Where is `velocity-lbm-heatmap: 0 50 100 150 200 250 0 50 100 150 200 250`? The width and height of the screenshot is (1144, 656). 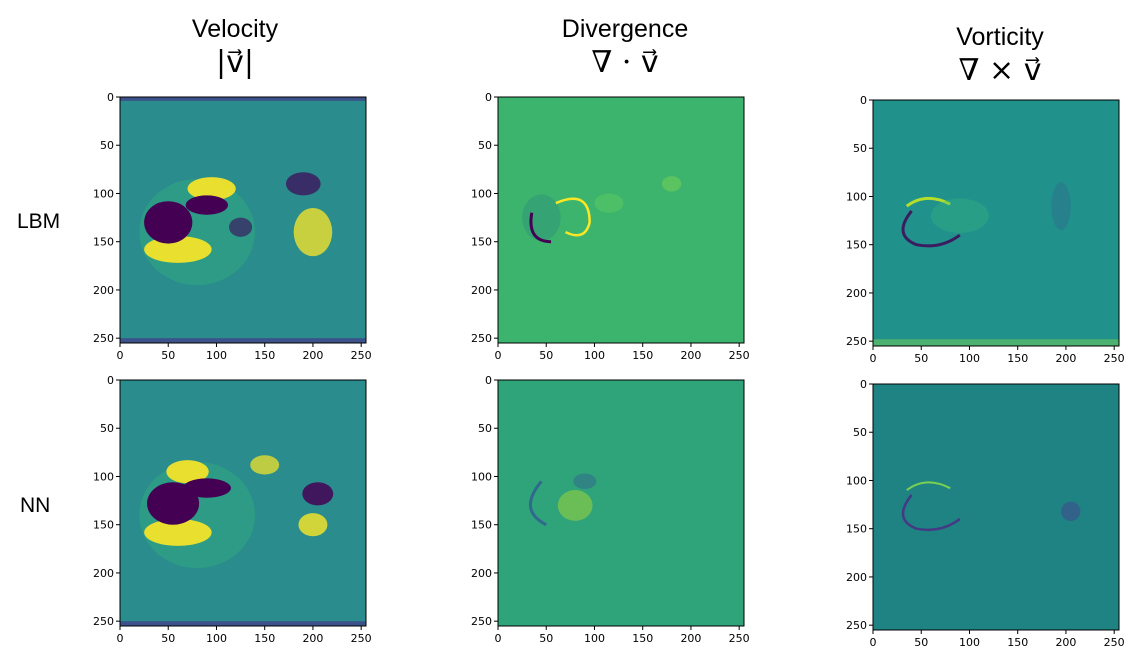
velocity-lbm-heatmap: 0 50 100 150 200 250 0 50 100 150 200 250 is located at coordinates (232, 228).